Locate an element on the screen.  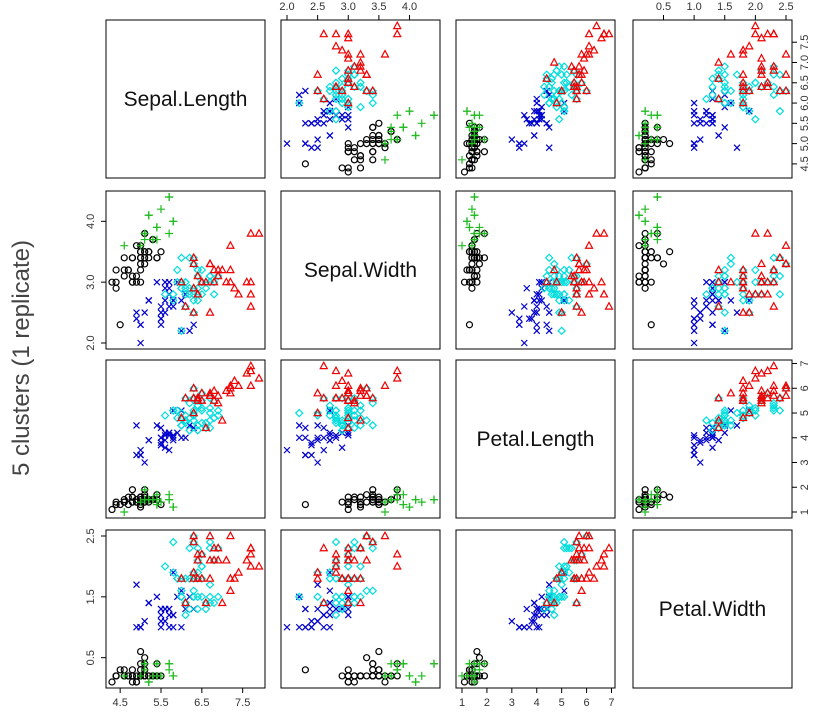
right-tick-label-sepal-length: 4.5 is located at coordinates (805, 163).